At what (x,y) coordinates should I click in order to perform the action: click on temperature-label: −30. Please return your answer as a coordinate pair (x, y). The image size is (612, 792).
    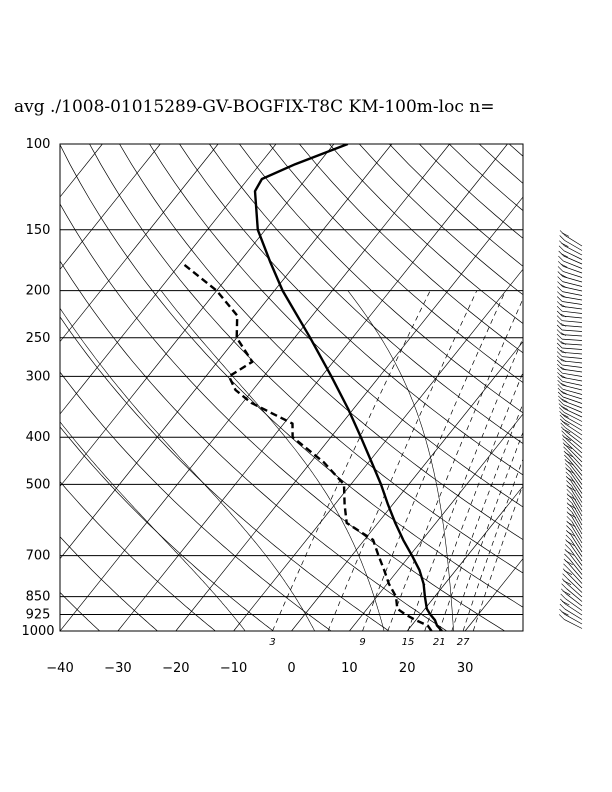
    Looking at the image, I should click on (117, 668).